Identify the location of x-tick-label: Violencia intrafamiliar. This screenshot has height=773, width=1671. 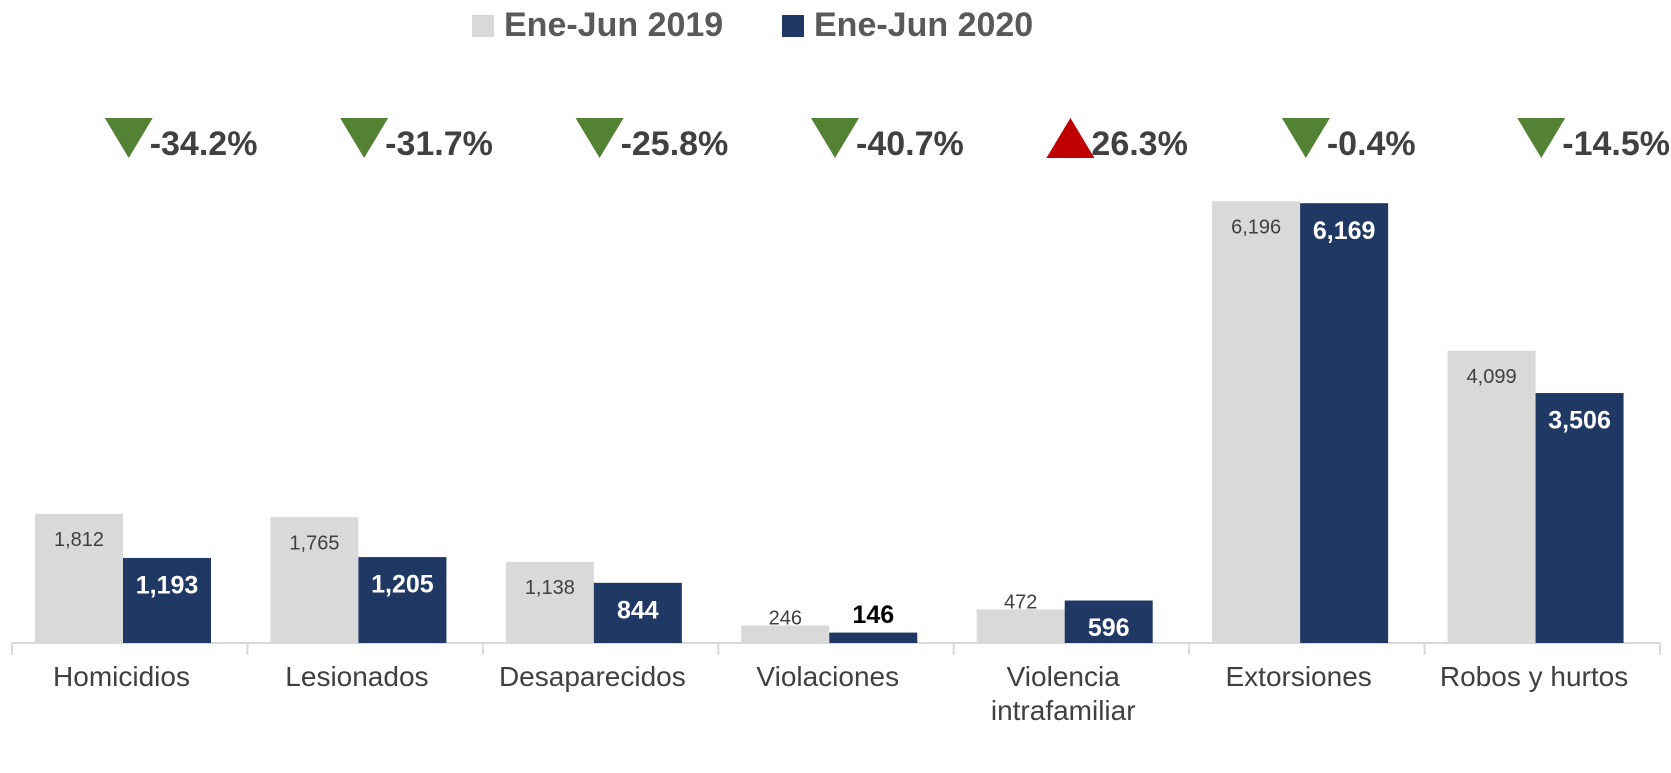
(1063, 693).